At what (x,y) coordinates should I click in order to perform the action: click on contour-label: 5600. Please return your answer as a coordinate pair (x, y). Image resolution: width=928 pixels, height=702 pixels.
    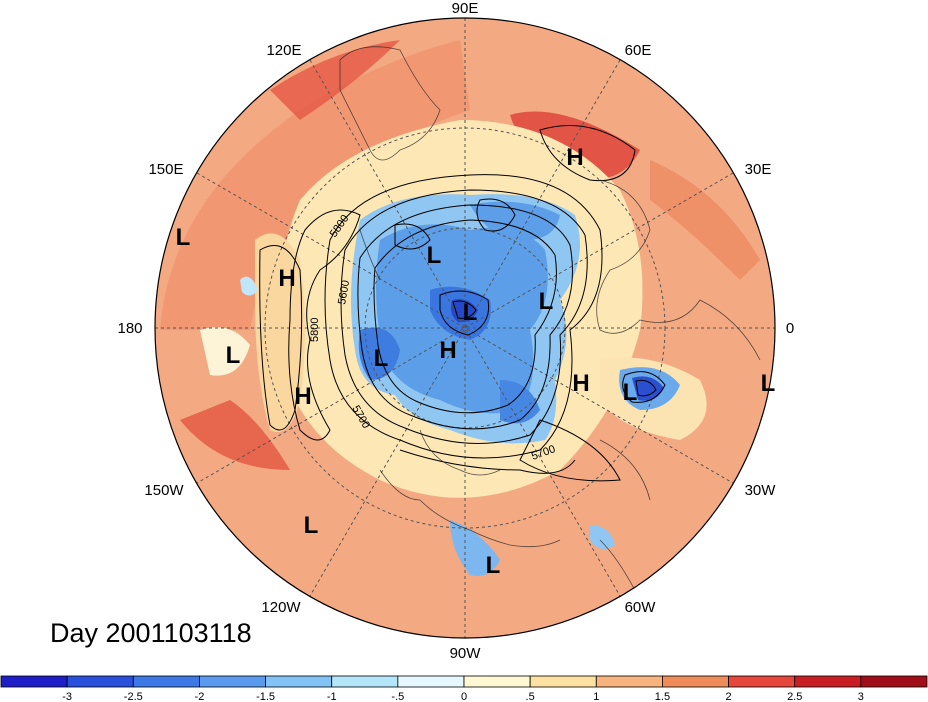
    Looking at the image, I should click on (344, 292).